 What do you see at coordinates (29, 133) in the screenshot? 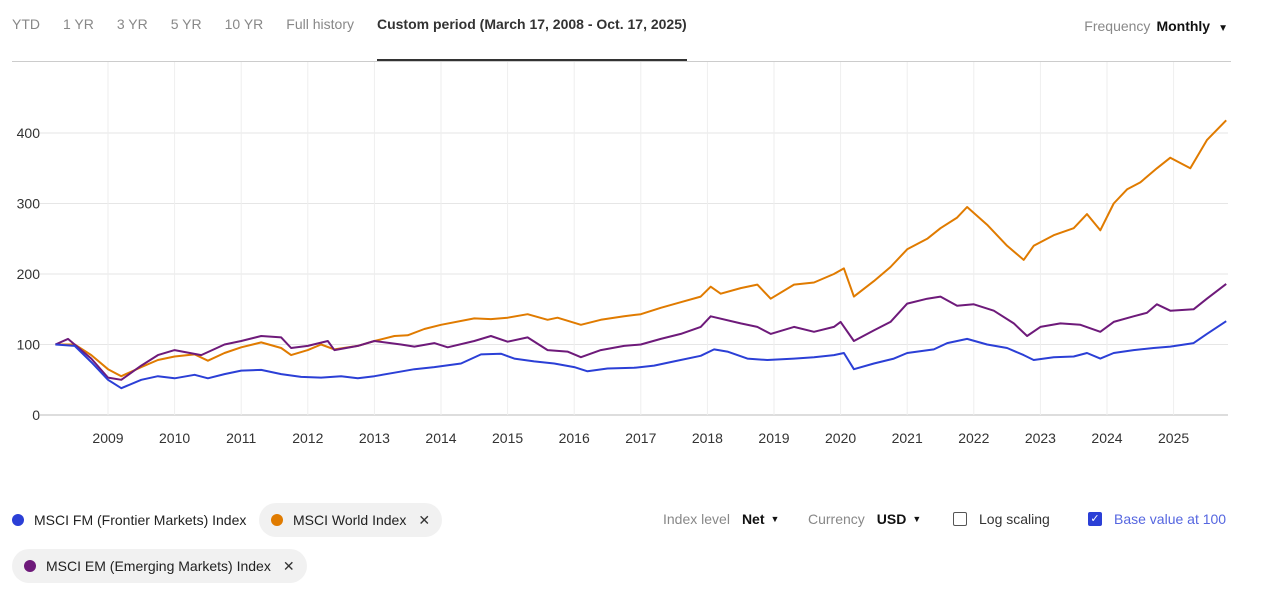
I see `y-tick-label: 400` at bounding box center [29, 133].